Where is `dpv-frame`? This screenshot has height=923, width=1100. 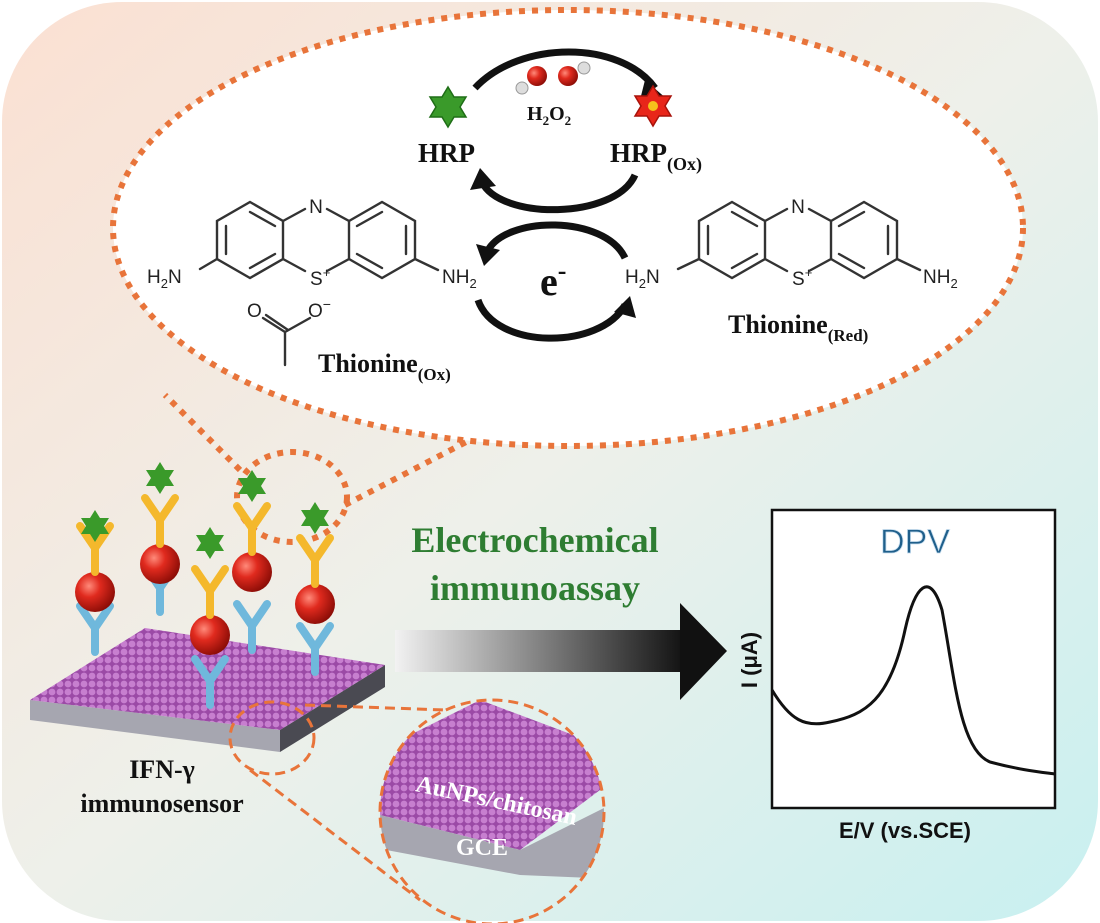 dpv-frame is located at coordinates (913, 659).